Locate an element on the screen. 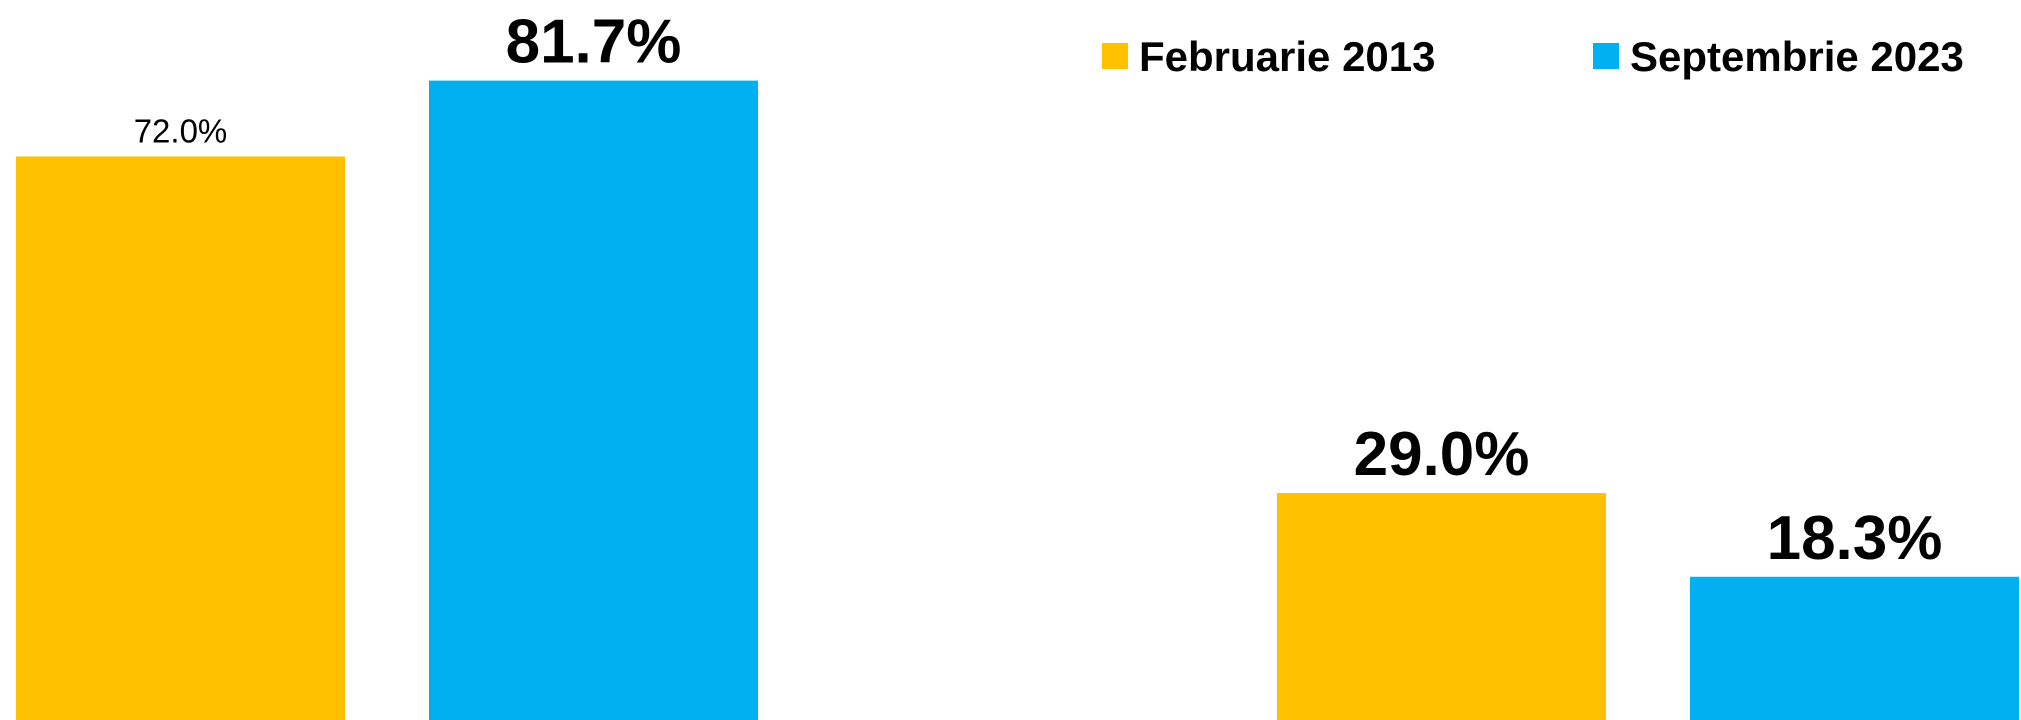  data-label: 29.0% is located at coordinates (1442, 454).